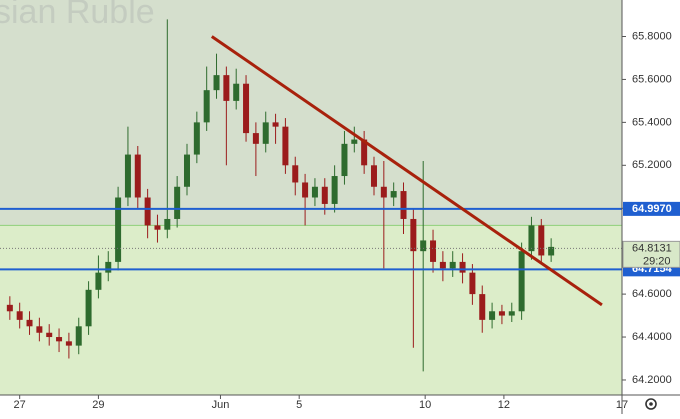 Image resolution: width=680 pixels, height=419 pixels. I want to click on settings-icon, so click(651, 404).